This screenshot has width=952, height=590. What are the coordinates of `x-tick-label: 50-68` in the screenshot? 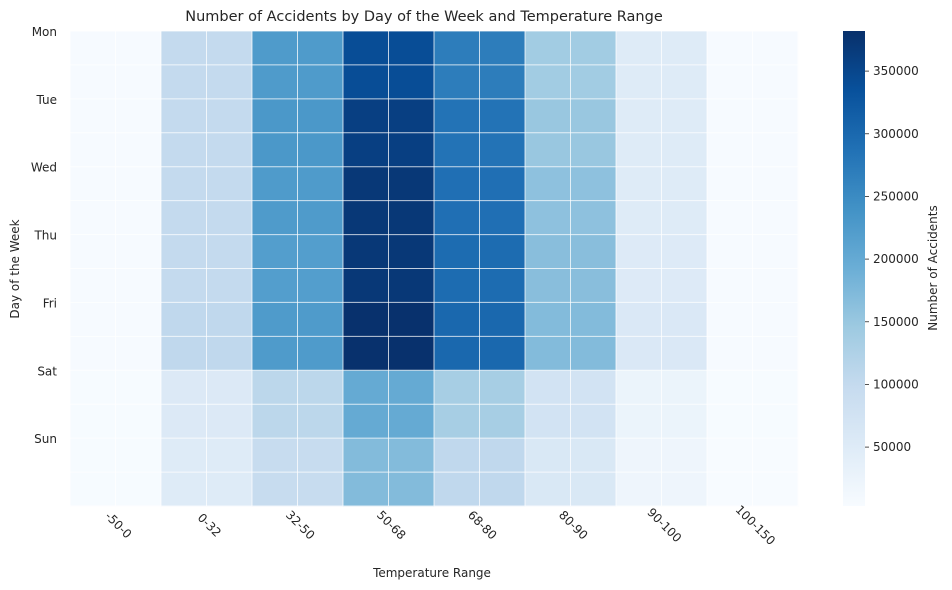 It's located at (391, 525).